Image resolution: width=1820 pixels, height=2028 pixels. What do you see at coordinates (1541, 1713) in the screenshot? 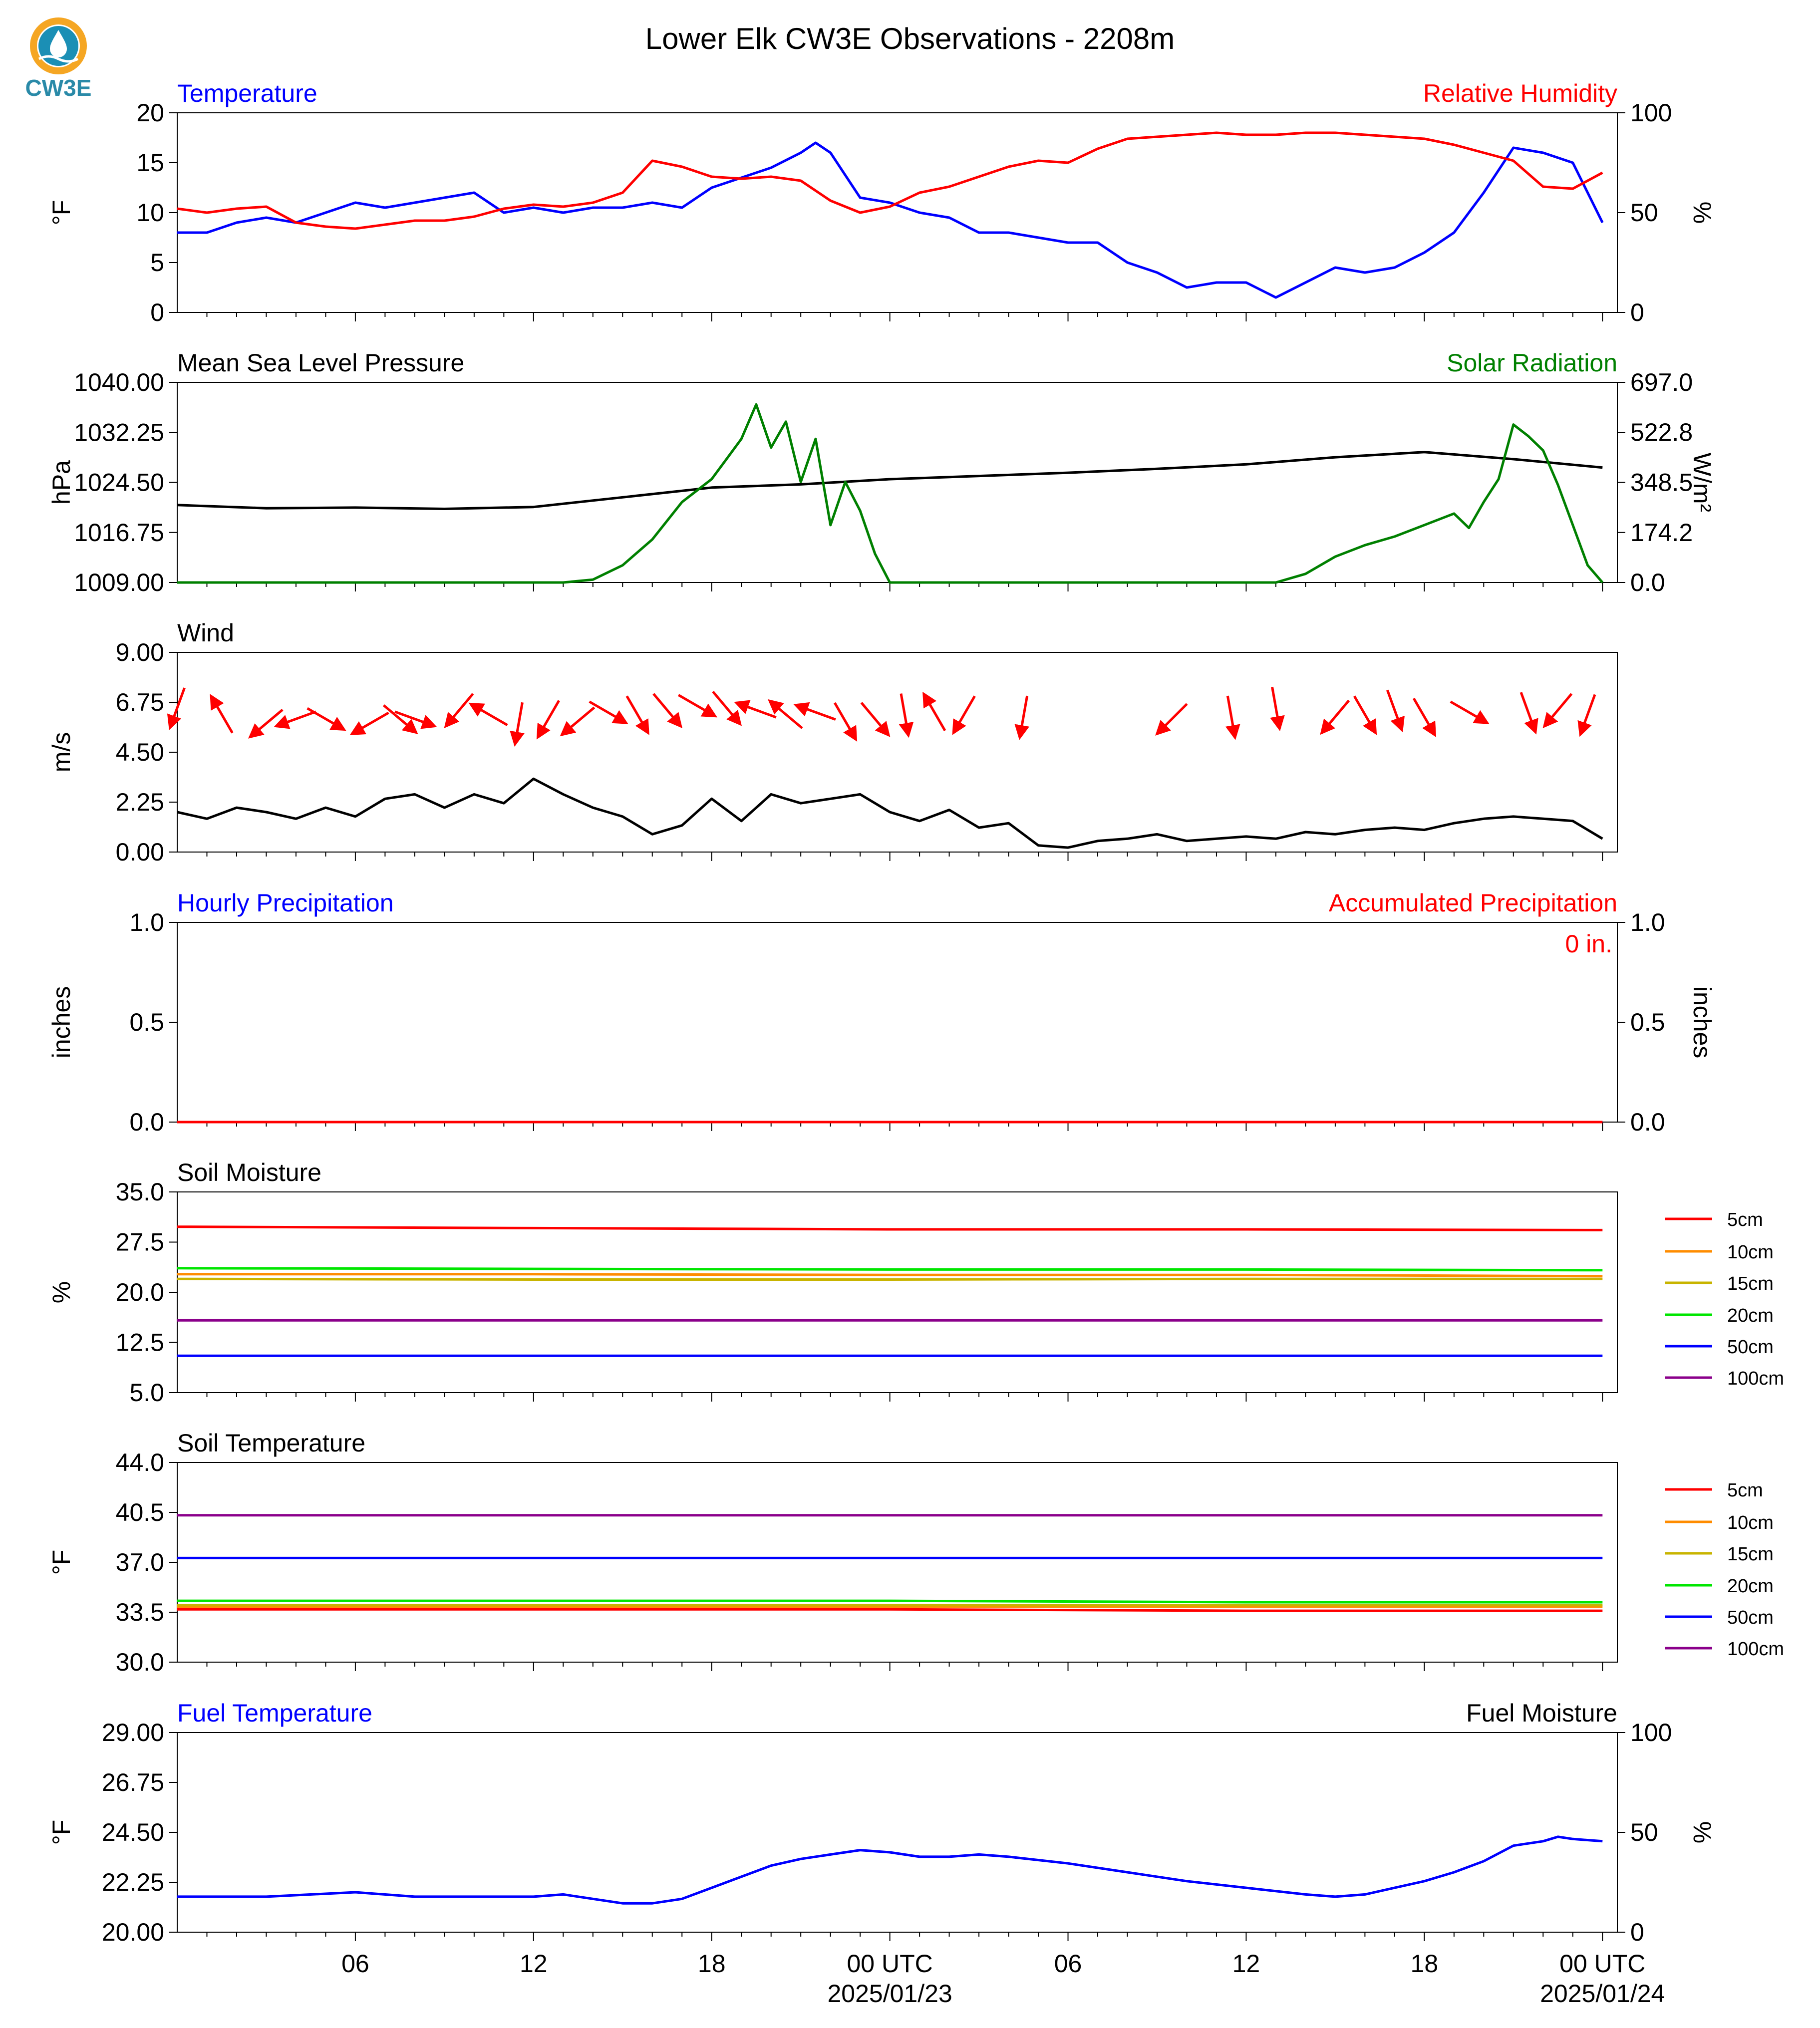
I see `panel-title-right: Fuel Moisture` at bounding box center [1541, 1713].